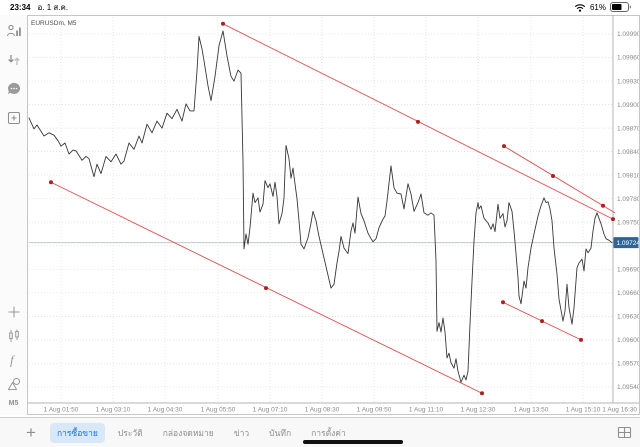  Describe the element at coordinates (531, 410) in the screenshot. I see `x-axis-label: 1 Aug 13:50` at that location.